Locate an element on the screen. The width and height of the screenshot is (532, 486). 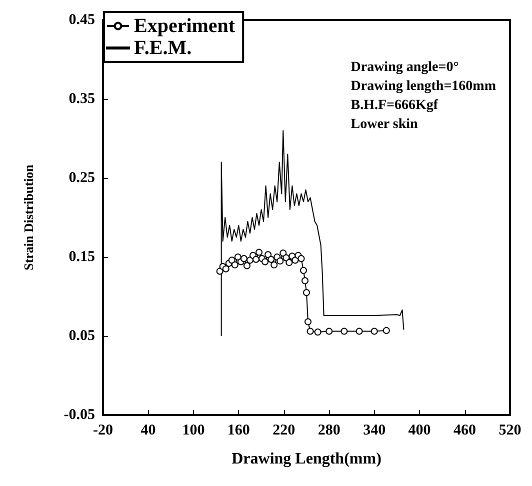
y-tick-label: 0.45 is located at coordinates (81, 20).